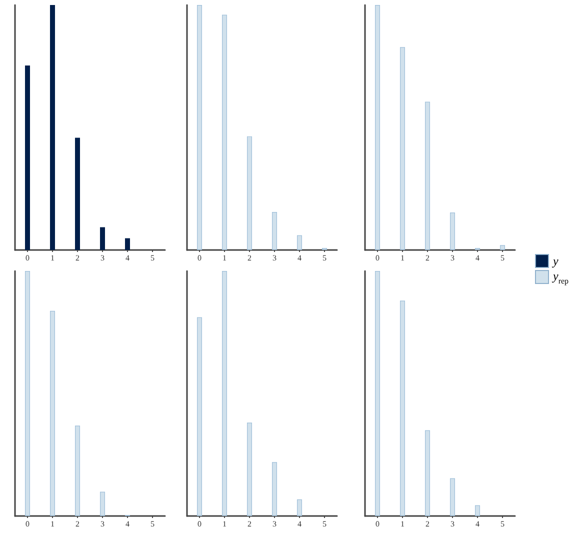 The height and width of the screenshot is (539, 586). What do you see at coordinates (561, 277) in the screenshot?
I see `legend-label: y$_{rep}$` at bounding box center [561, 277].